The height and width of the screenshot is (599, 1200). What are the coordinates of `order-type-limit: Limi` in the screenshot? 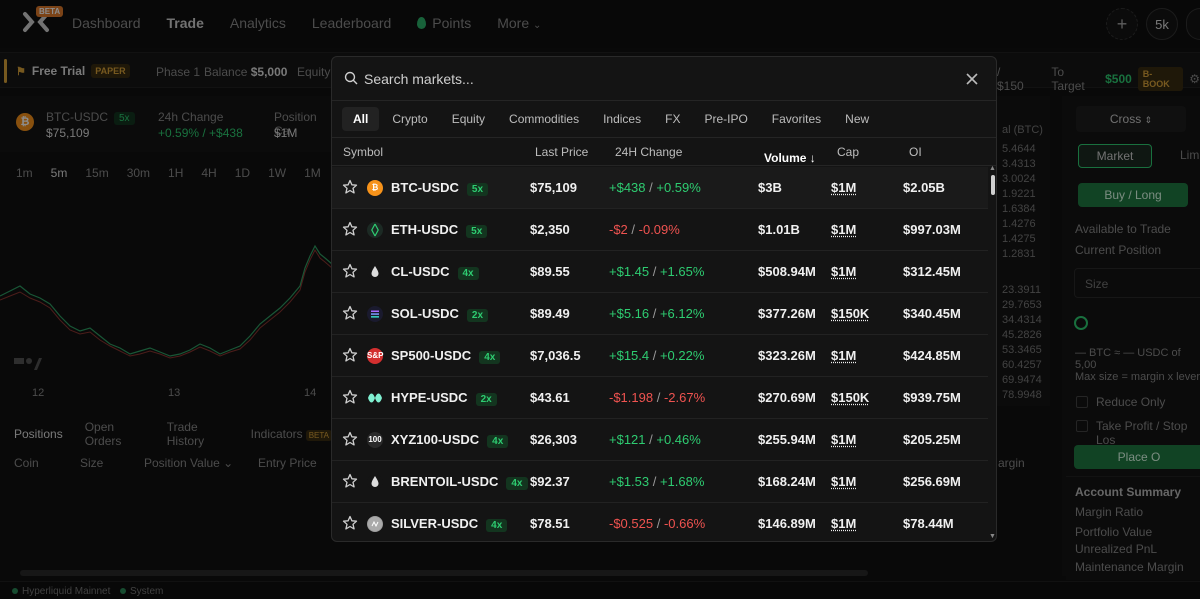 It's located at (1190, 155).